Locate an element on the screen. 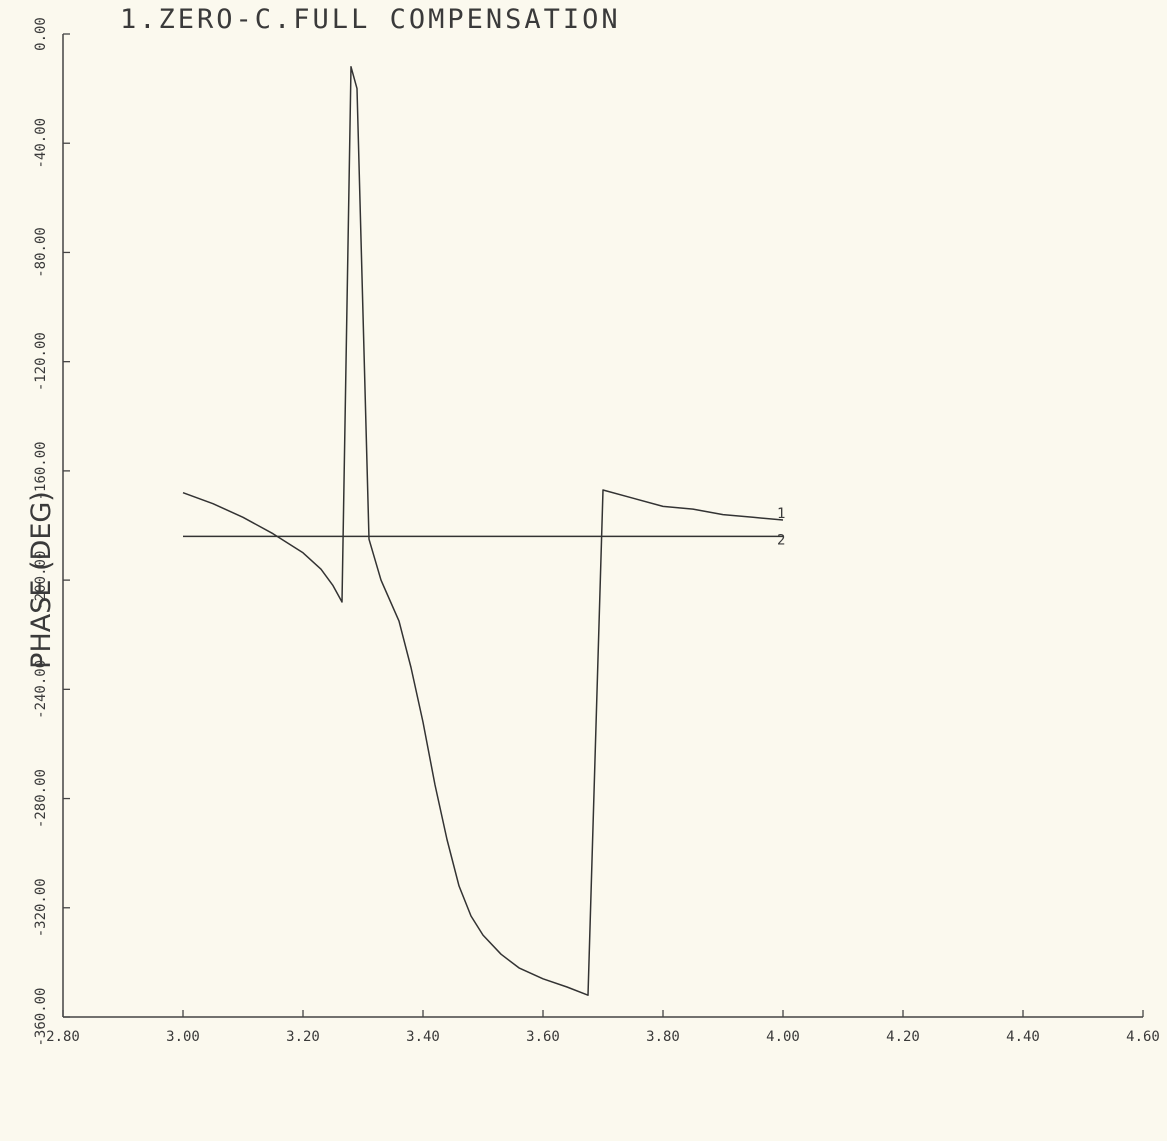 The image size is (1167, 1141). y-tick-label: -40.00 is located at coordinates (41, 143).